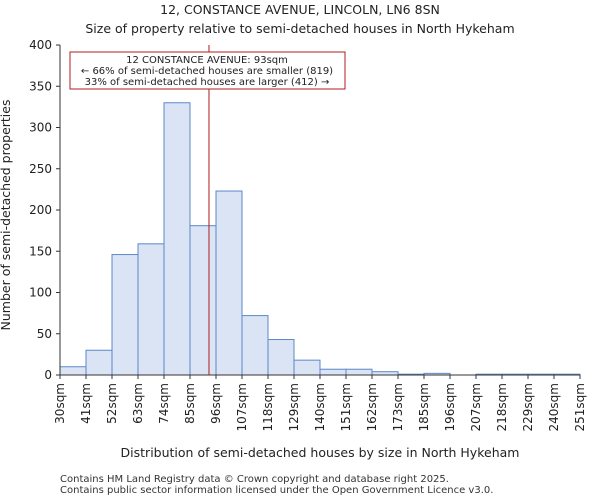 The width and height of the screenshot is (600, 500). Describe the element at coordinates (554, 407) in the screenshot. I see `x-tick-label: 240sqm` at that location.